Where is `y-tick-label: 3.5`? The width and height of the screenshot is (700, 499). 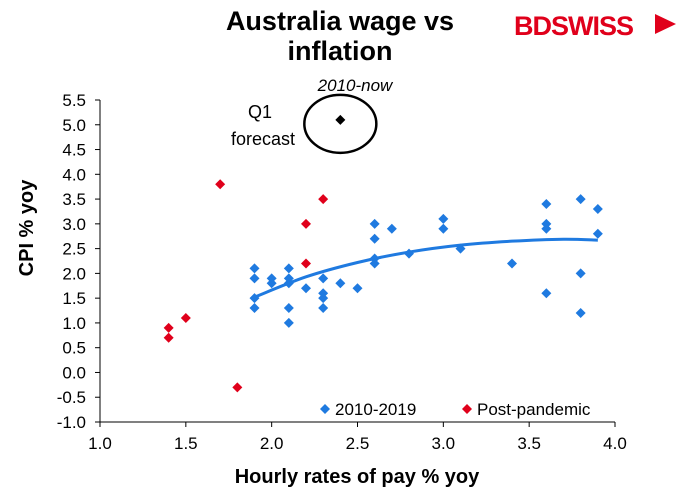
y-tick-label: 3.5 is located at coordinates (74, 199).